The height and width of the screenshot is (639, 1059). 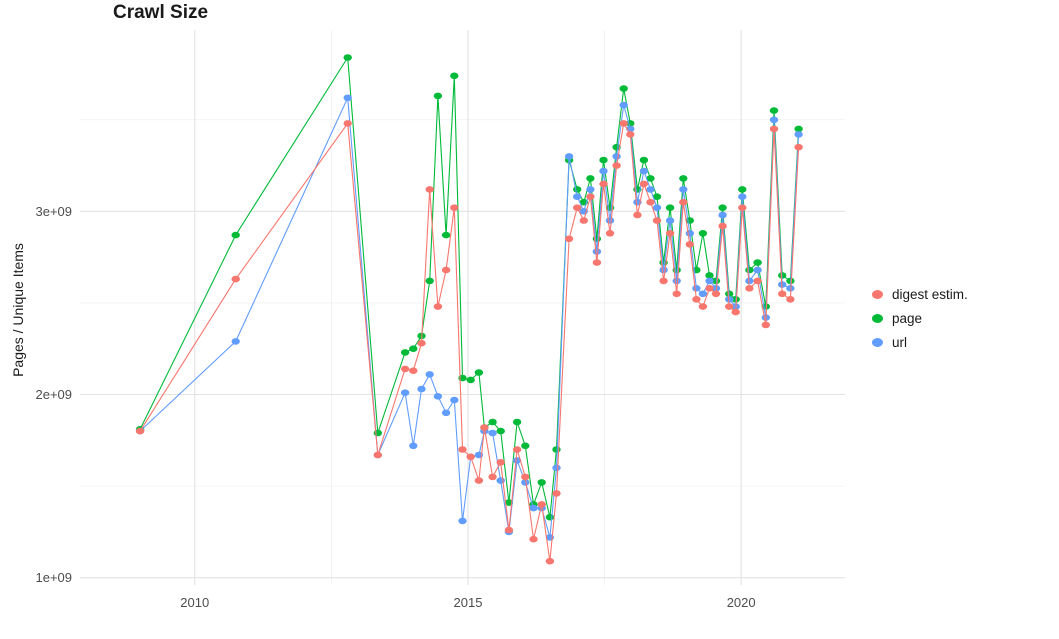 I want to click on y-tick-label: 1e+09, so click(x=53, y=577).